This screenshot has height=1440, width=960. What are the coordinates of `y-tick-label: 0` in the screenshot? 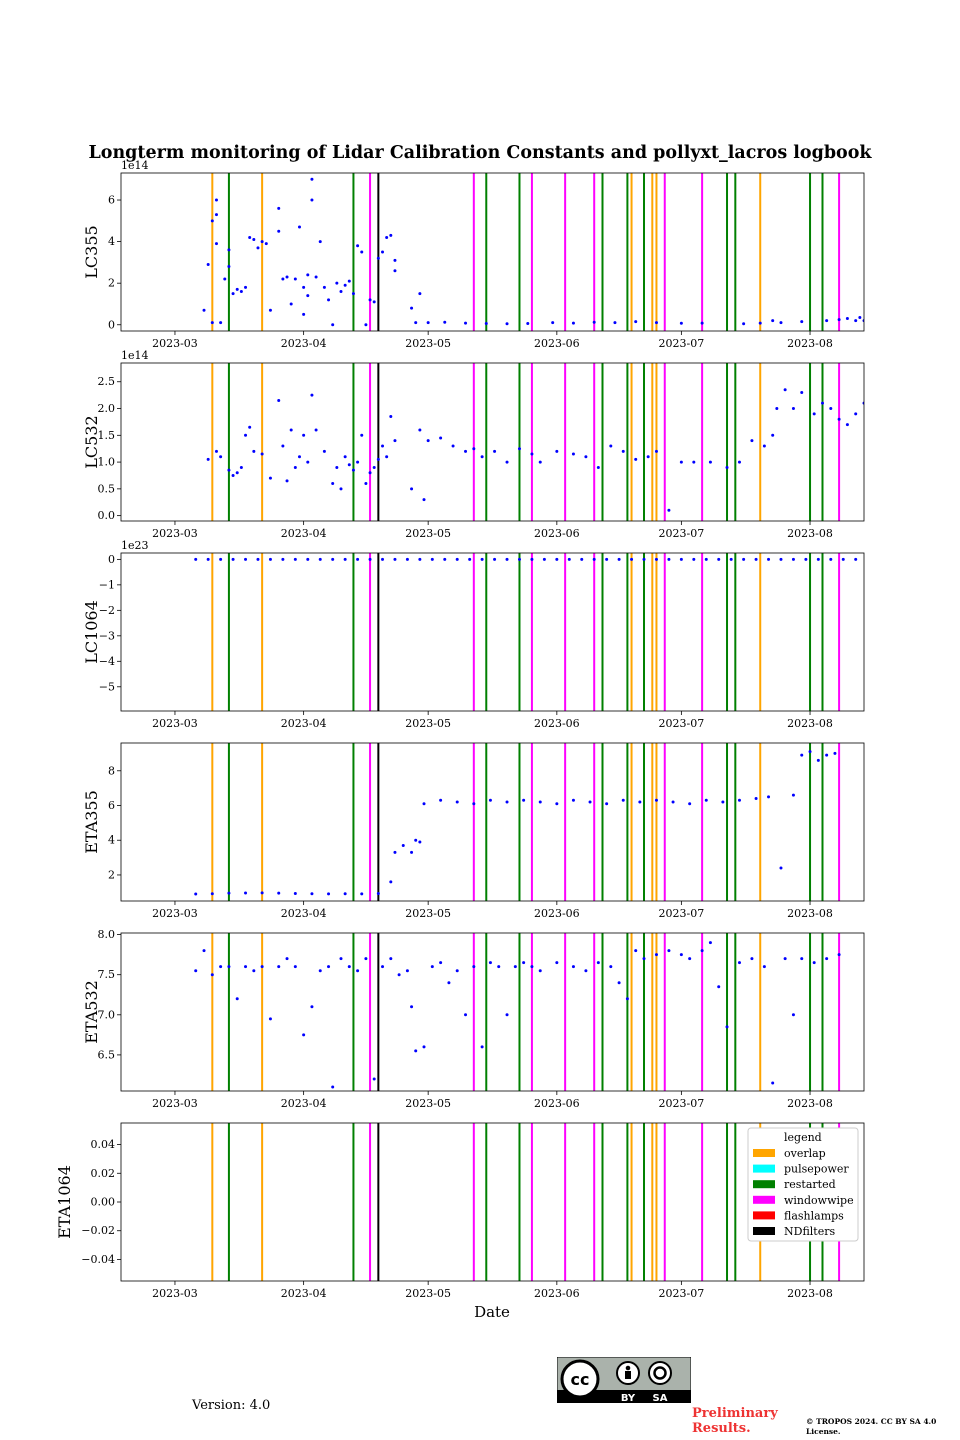 It's located at (111, 559).